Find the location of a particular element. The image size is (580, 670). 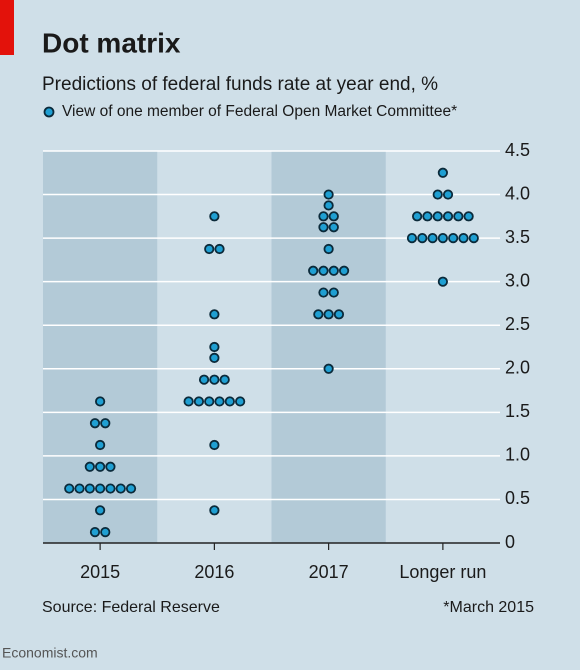

x-tick-label: 2016 is located at coordinates (214, 572).